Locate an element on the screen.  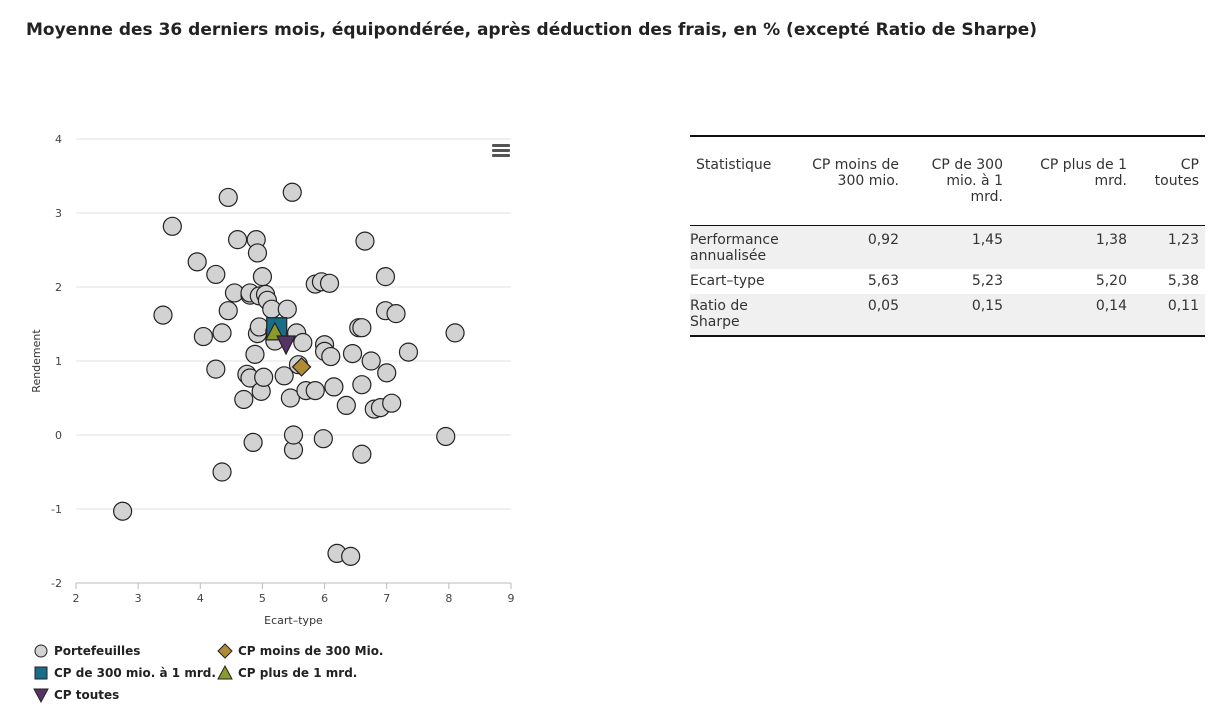
table-row: Ratio de Sharpe 0,05 0,15 0,14 0,11 is located at coordinates (947, 315).